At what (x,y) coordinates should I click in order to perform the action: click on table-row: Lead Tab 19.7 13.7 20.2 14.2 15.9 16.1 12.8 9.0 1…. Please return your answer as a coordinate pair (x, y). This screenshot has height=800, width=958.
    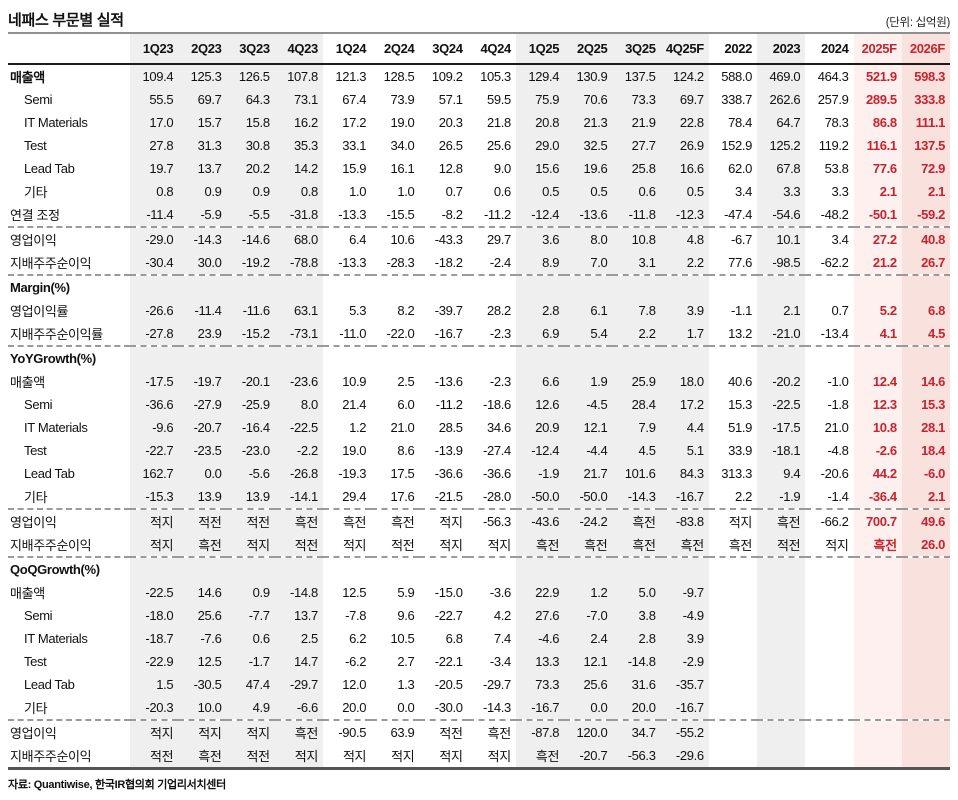
    Looking at the image, I should click on (479, 168).